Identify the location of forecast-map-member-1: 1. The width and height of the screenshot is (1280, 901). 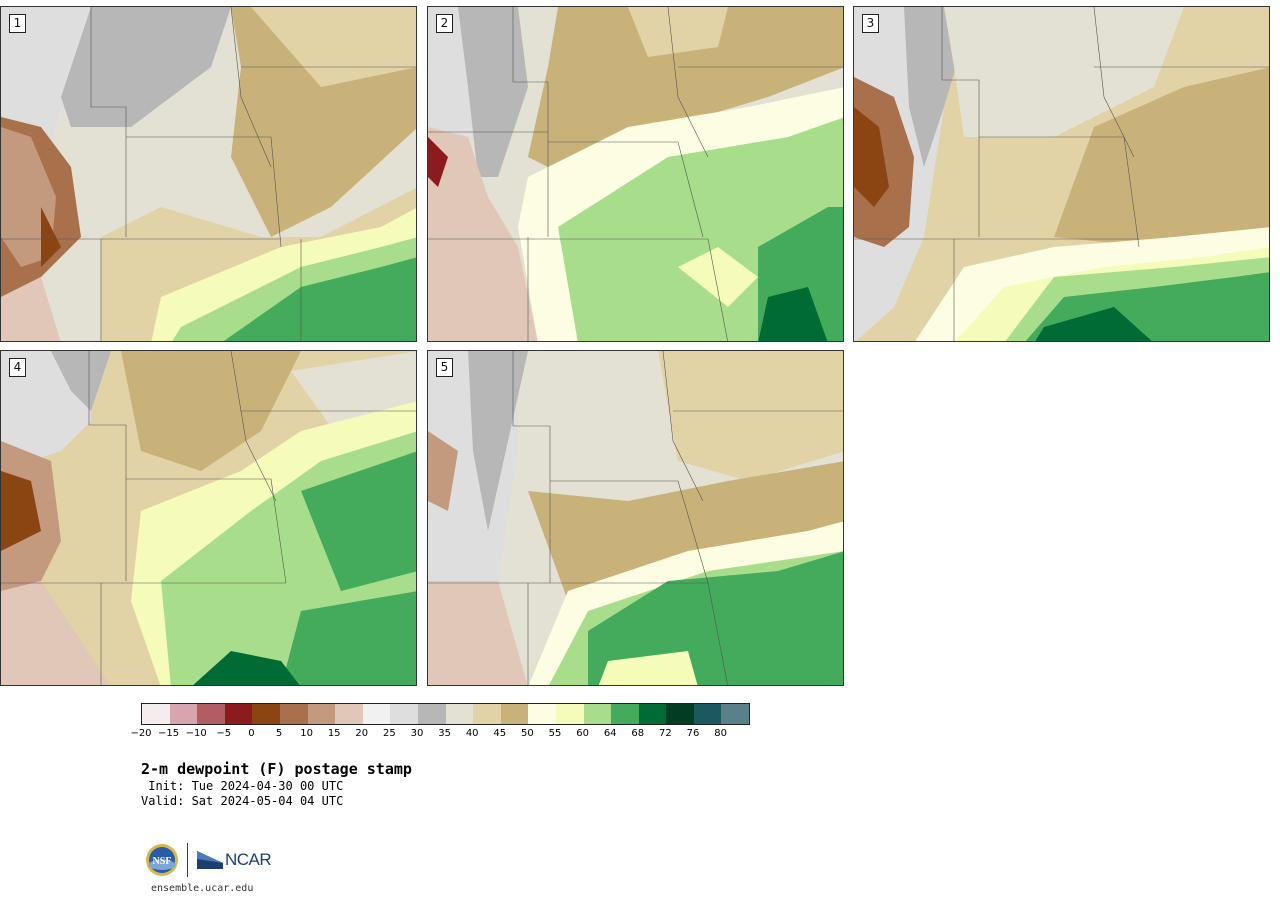
(208, 174).